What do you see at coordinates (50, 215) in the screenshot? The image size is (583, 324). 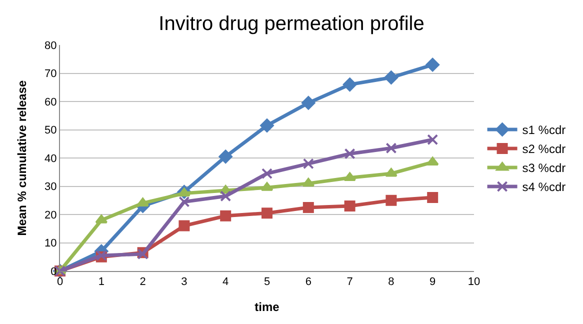 I see `y-tick-label: 20` at bounding box center [50, 215].